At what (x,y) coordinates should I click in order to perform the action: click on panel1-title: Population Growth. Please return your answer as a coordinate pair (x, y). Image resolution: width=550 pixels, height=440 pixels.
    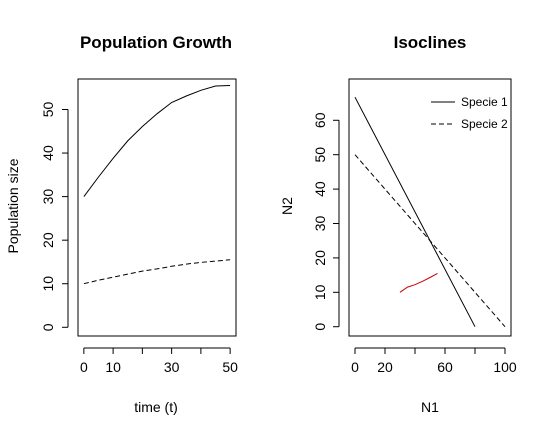
    Looking at the image, I should click on (156, 42).